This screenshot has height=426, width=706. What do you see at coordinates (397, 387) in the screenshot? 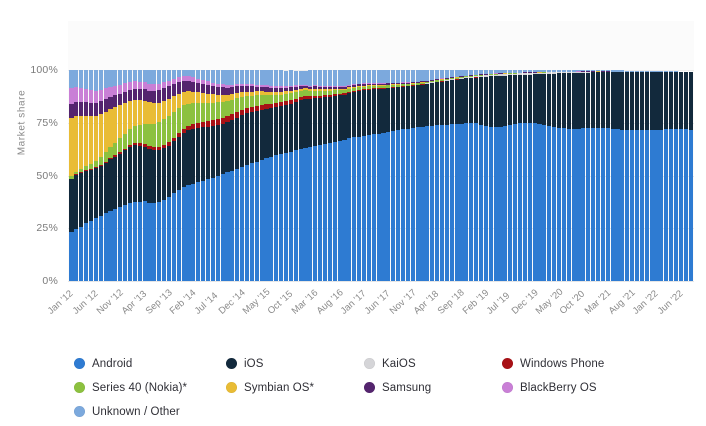
I see `legend-item: Samsung` at bounding box center [397, 387].